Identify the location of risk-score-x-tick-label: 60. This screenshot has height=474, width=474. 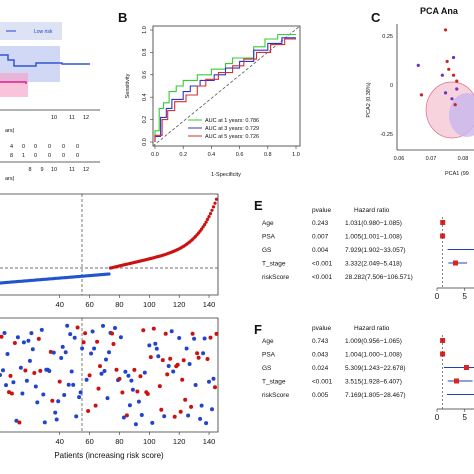
(89, 304).